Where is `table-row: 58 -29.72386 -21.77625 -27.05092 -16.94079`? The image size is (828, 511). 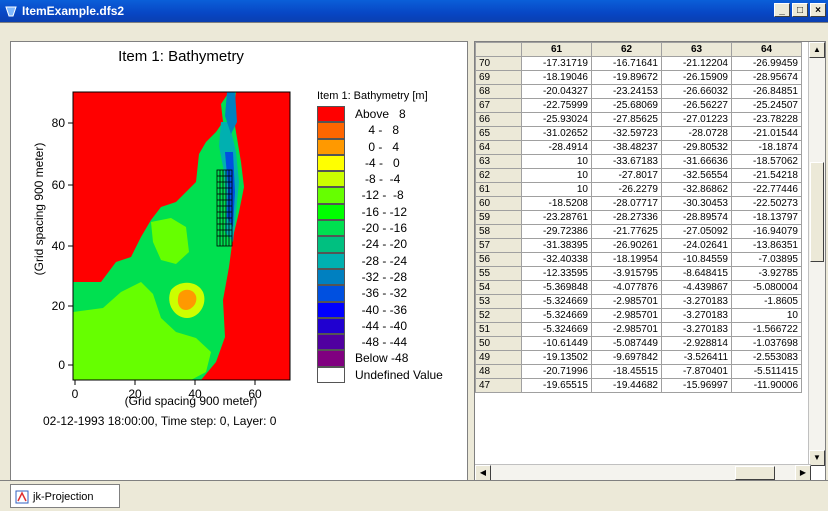
table-row: 58 -29.72386 -21.77625 -27.05092 -16.94079 is located at coordinates (638, 231).